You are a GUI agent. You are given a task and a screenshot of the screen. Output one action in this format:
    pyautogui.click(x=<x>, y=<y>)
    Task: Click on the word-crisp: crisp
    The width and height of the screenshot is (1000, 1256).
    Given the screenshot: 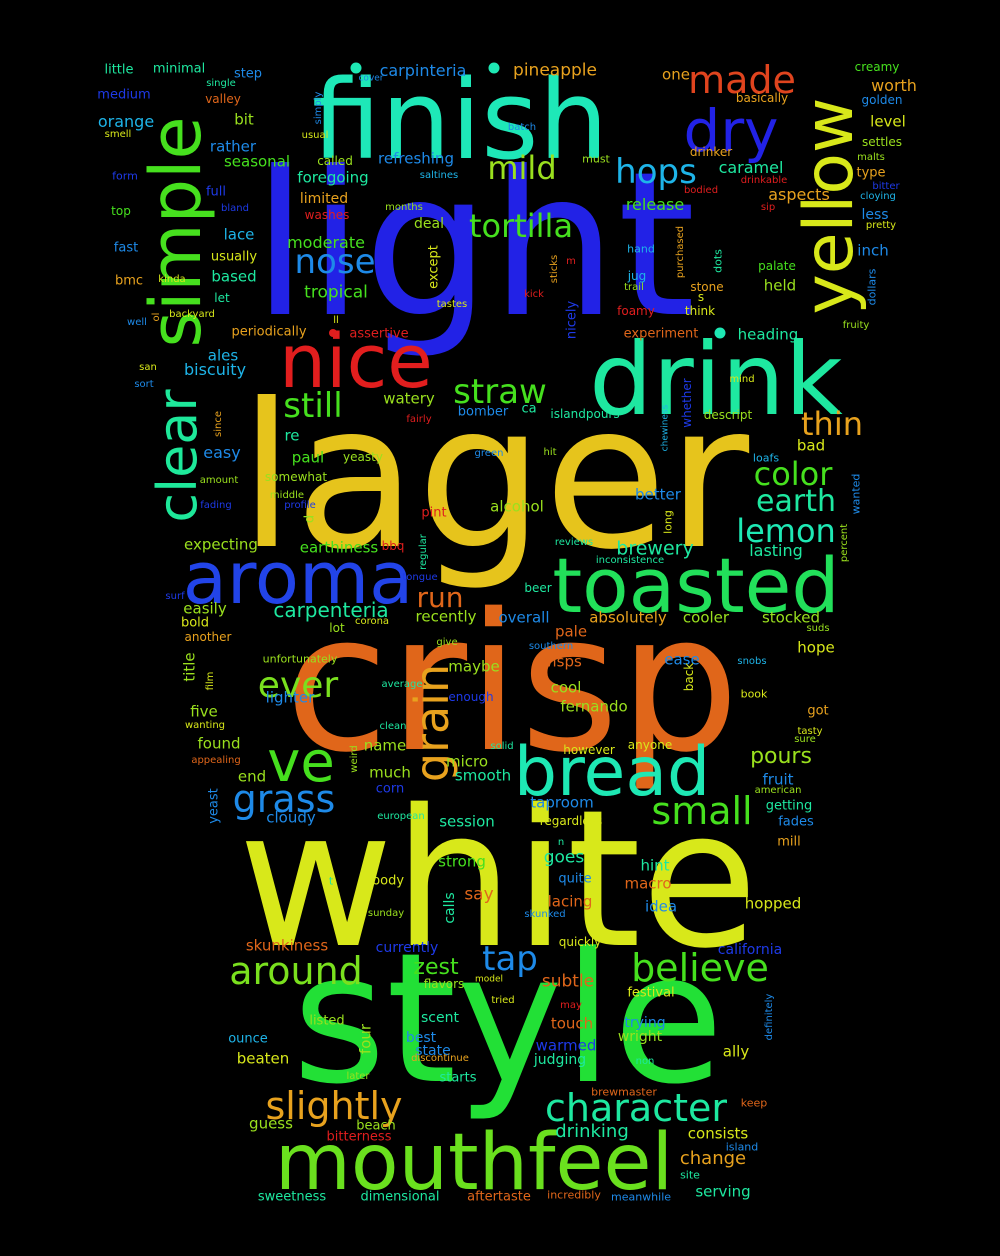 What is the action you would take?
    pyautogui.click(x=512, y=683)
    